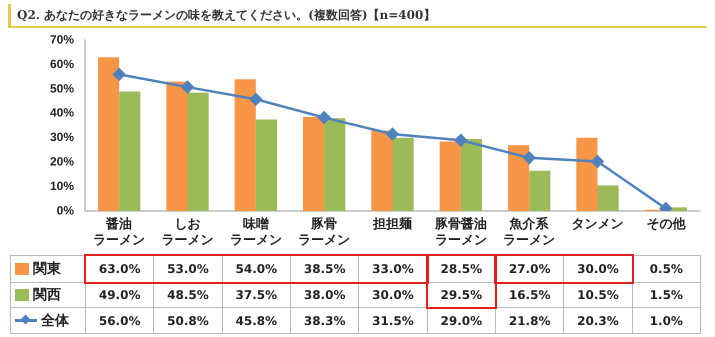 The width and height of the screenshot is (715, 337). I want to click on x-tick-label: その他, so click(666, 225).